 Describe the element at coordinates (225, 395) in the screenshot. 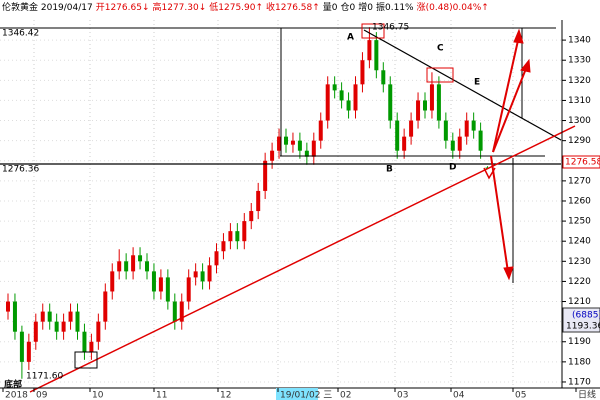

I see `x-tick-label: 12` at that location.